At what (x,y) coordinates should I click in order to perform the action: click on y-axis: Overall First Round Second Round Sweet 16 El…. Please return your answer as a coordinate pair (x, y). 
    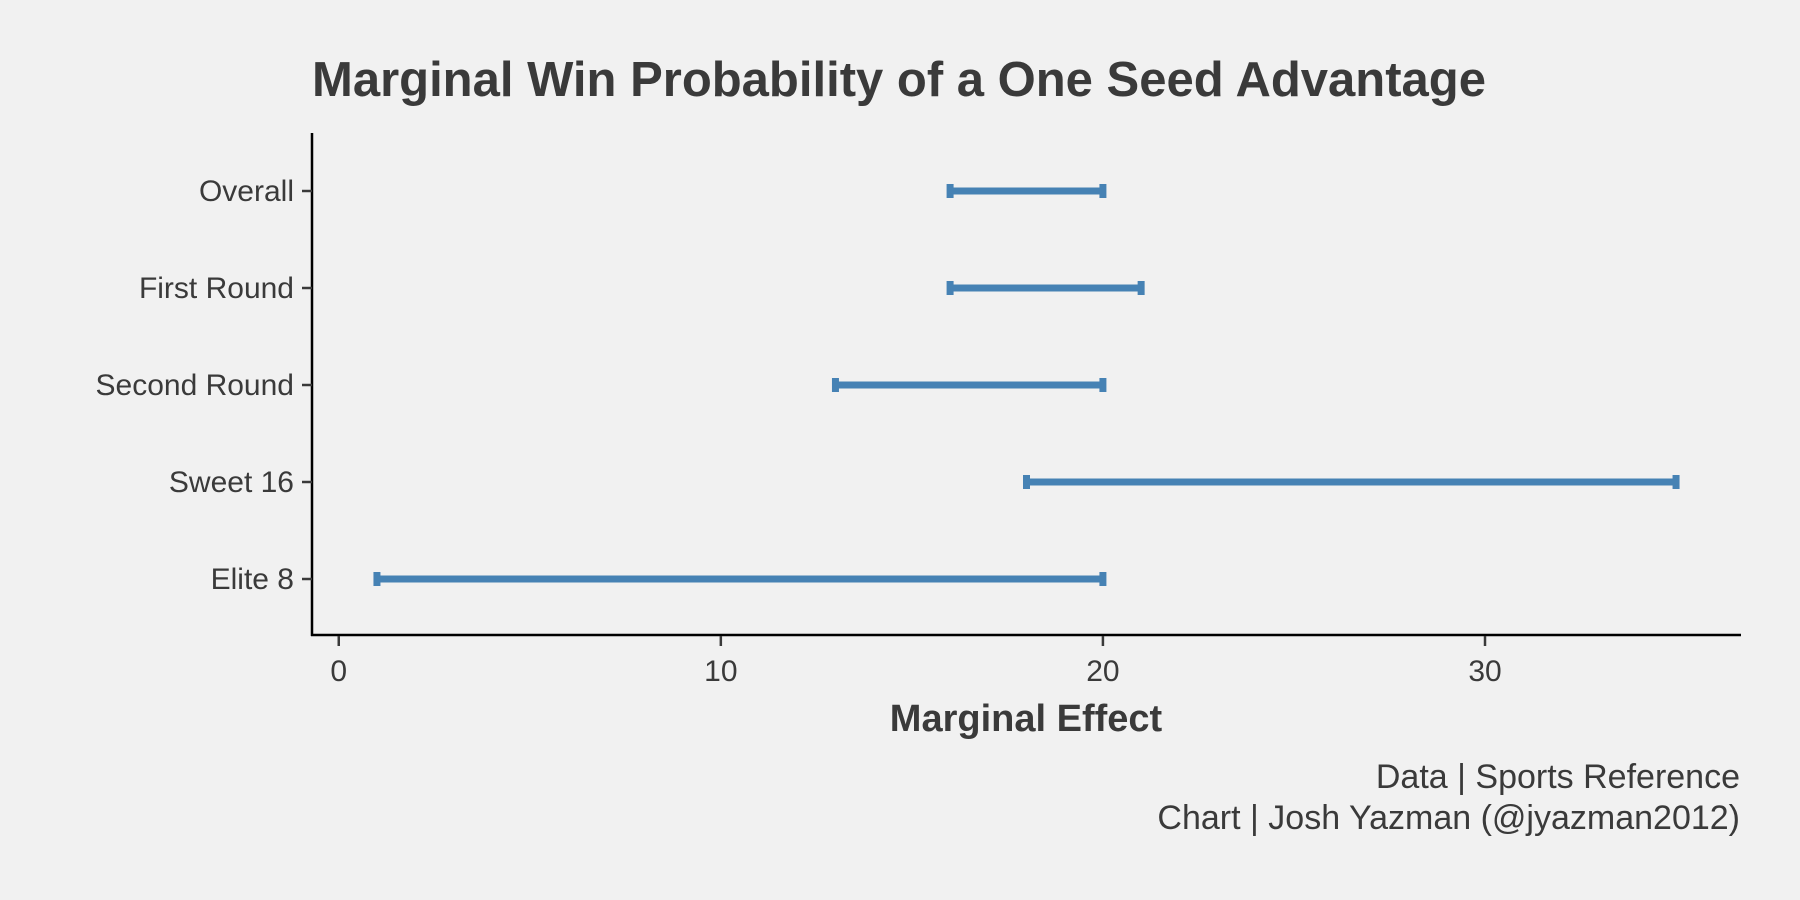
    Looking at the image, I should click on (204, 385).